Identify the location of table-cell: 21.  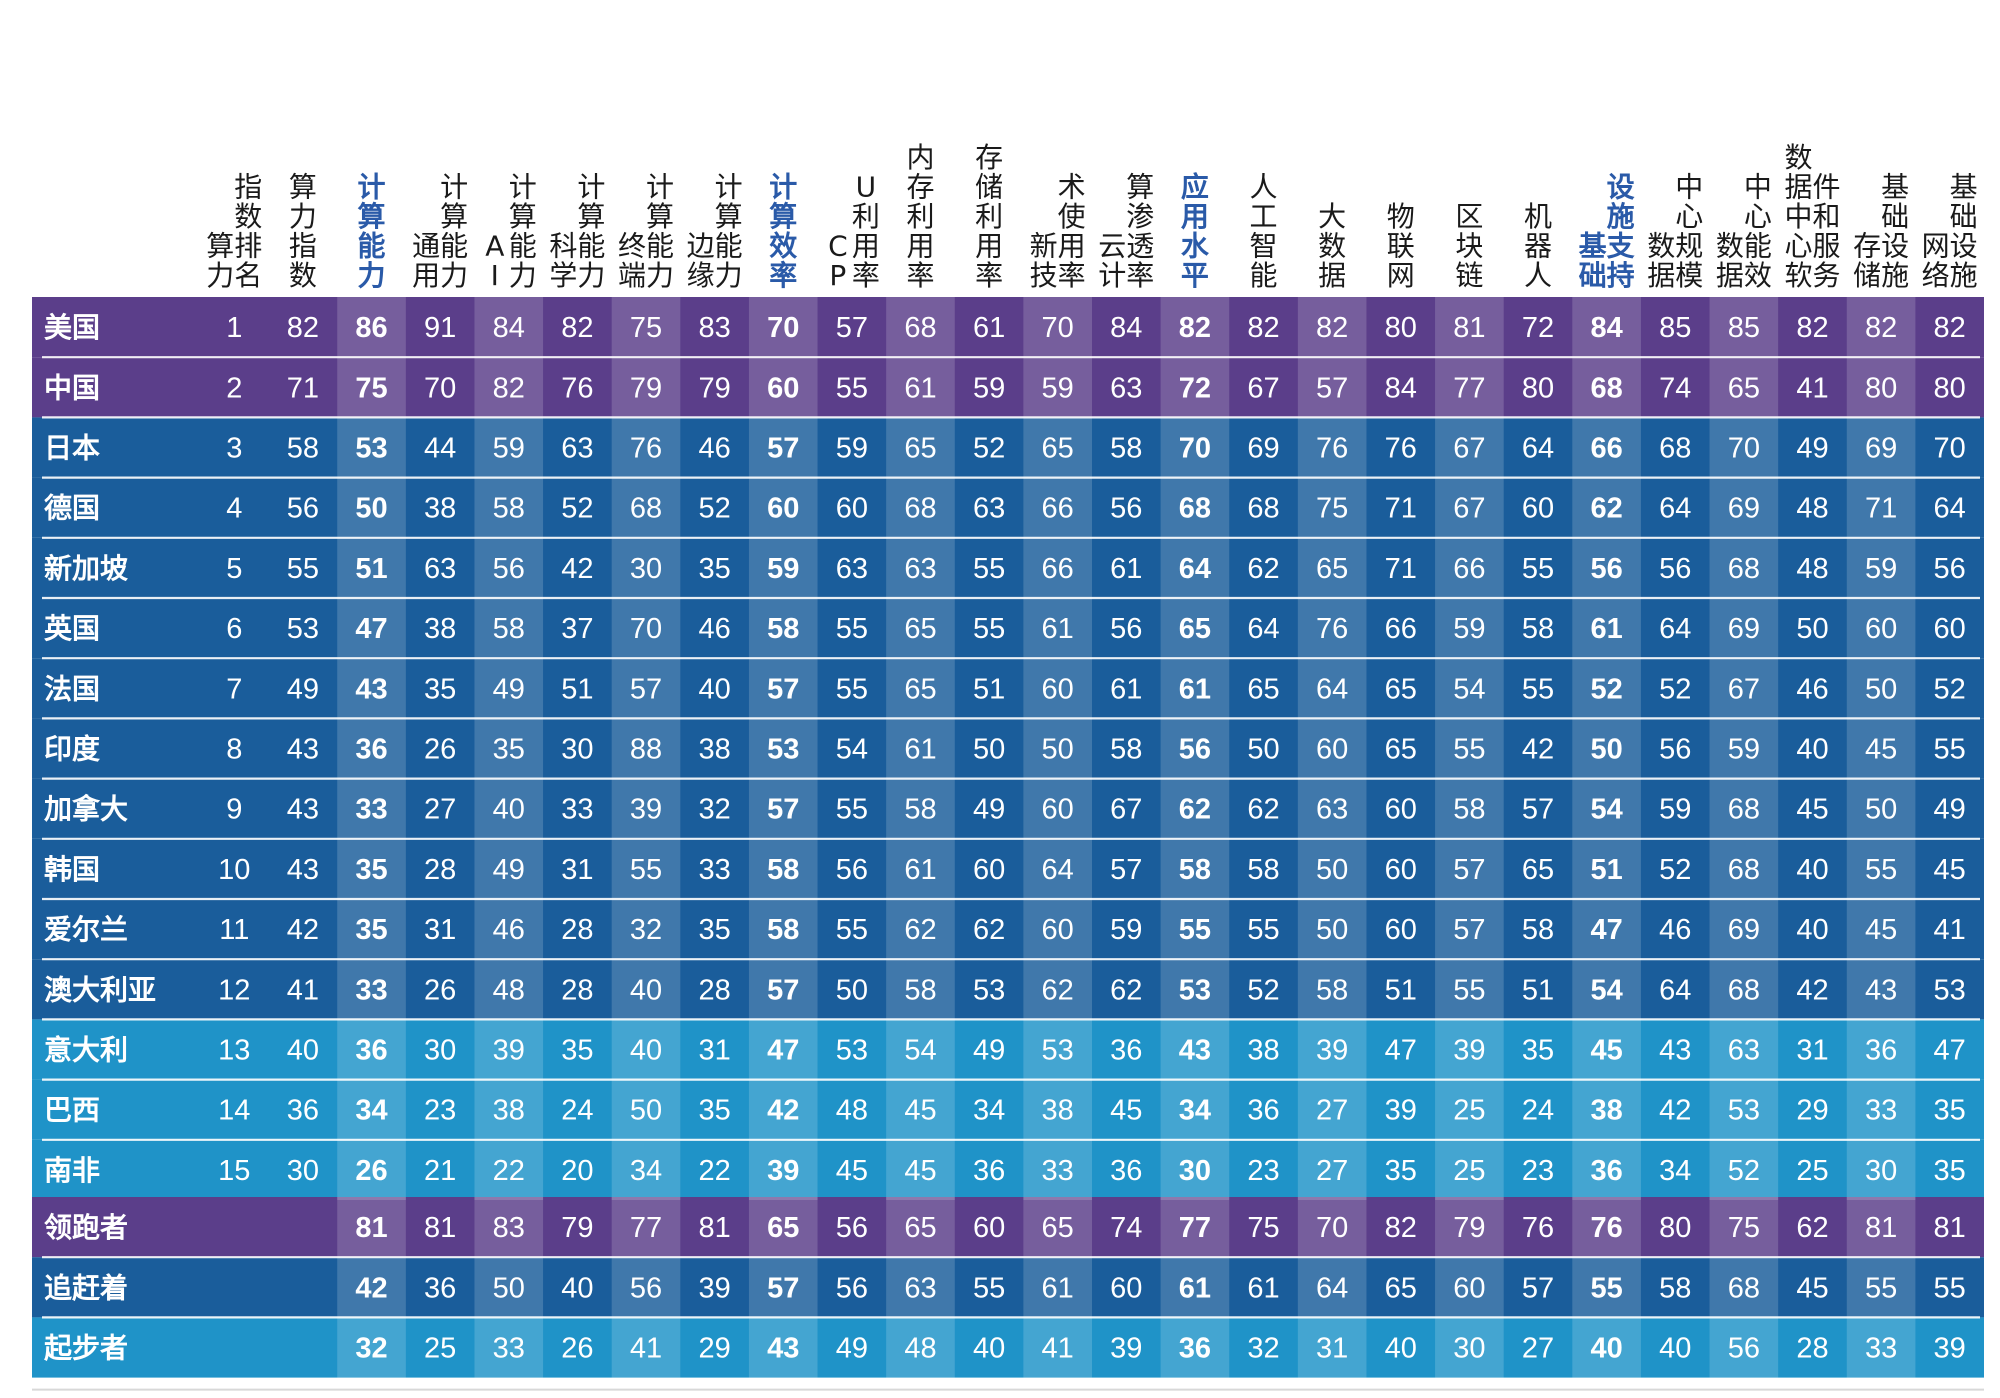
(440, 1171).